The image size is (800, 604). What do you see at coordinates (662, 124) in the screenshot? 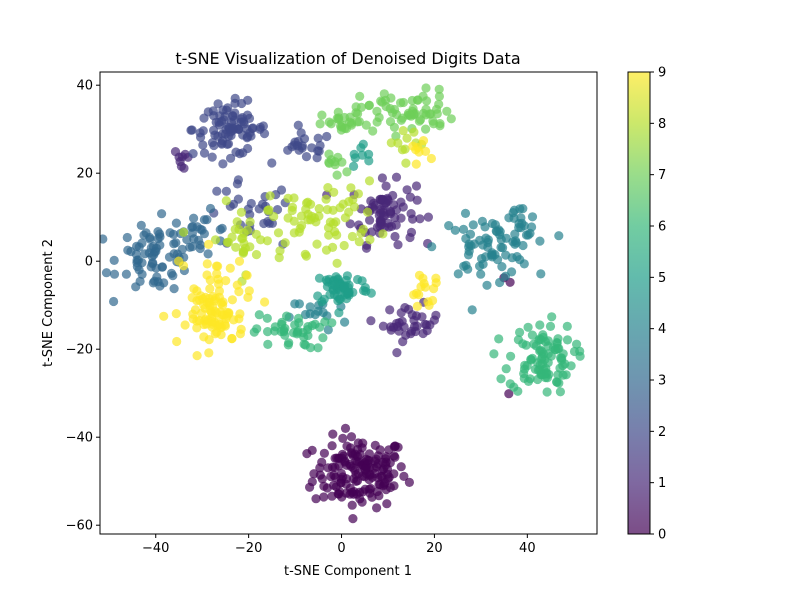
I see `colorbar-tick-label: 8` at bounding box center [662, 124].